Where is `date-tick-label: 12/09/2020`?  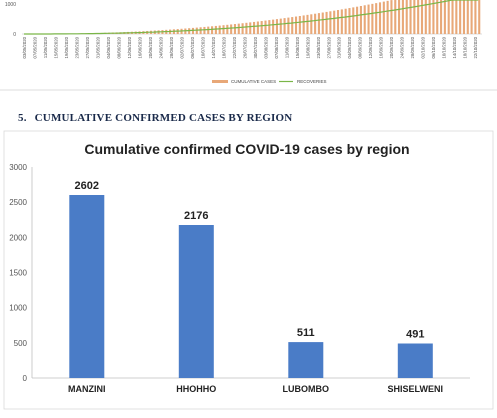
date-tick-label: 12/09/2020 is located at coordinates (370, 47).